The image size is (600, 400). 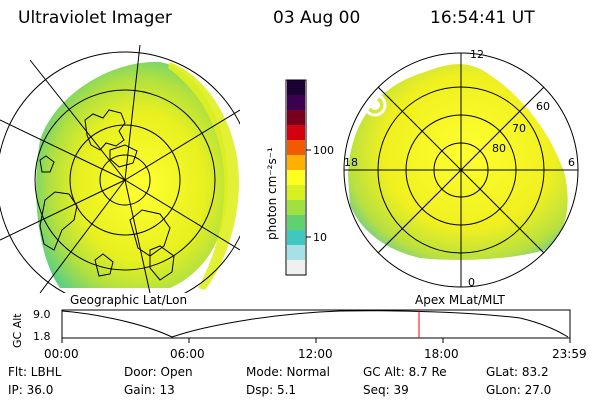 What do you see at coordinates (42, 314) in the screenshot?
I see `alt-ytick-9: 9.0` at bounding box center [42, 314].